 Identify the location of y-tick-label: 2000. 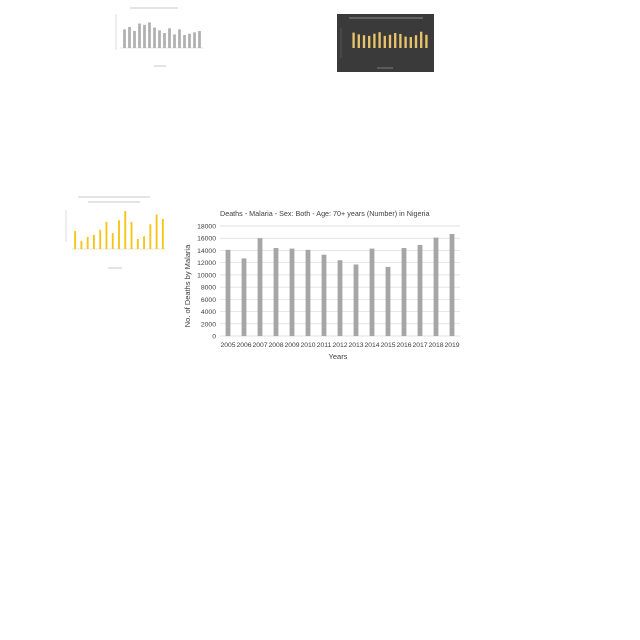
(208, 324).